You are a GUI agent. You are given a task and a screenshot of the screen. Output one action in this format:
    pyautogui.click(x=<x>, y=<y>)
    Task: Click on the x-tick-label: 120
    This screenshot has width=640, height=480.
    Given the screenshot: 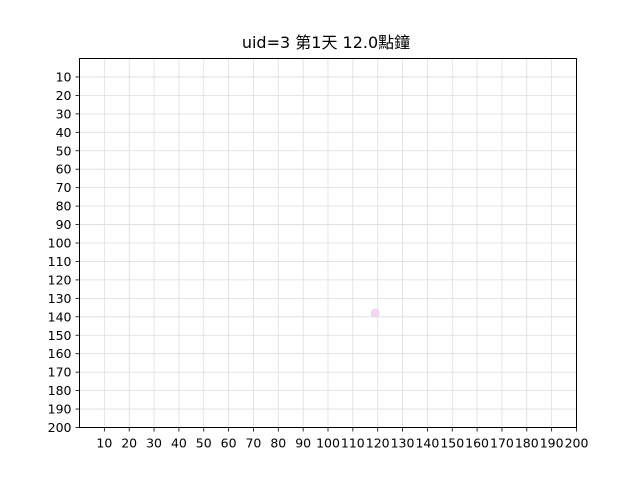 What is the action you would take?
    pyautogui.click(x=378, y=443)
    